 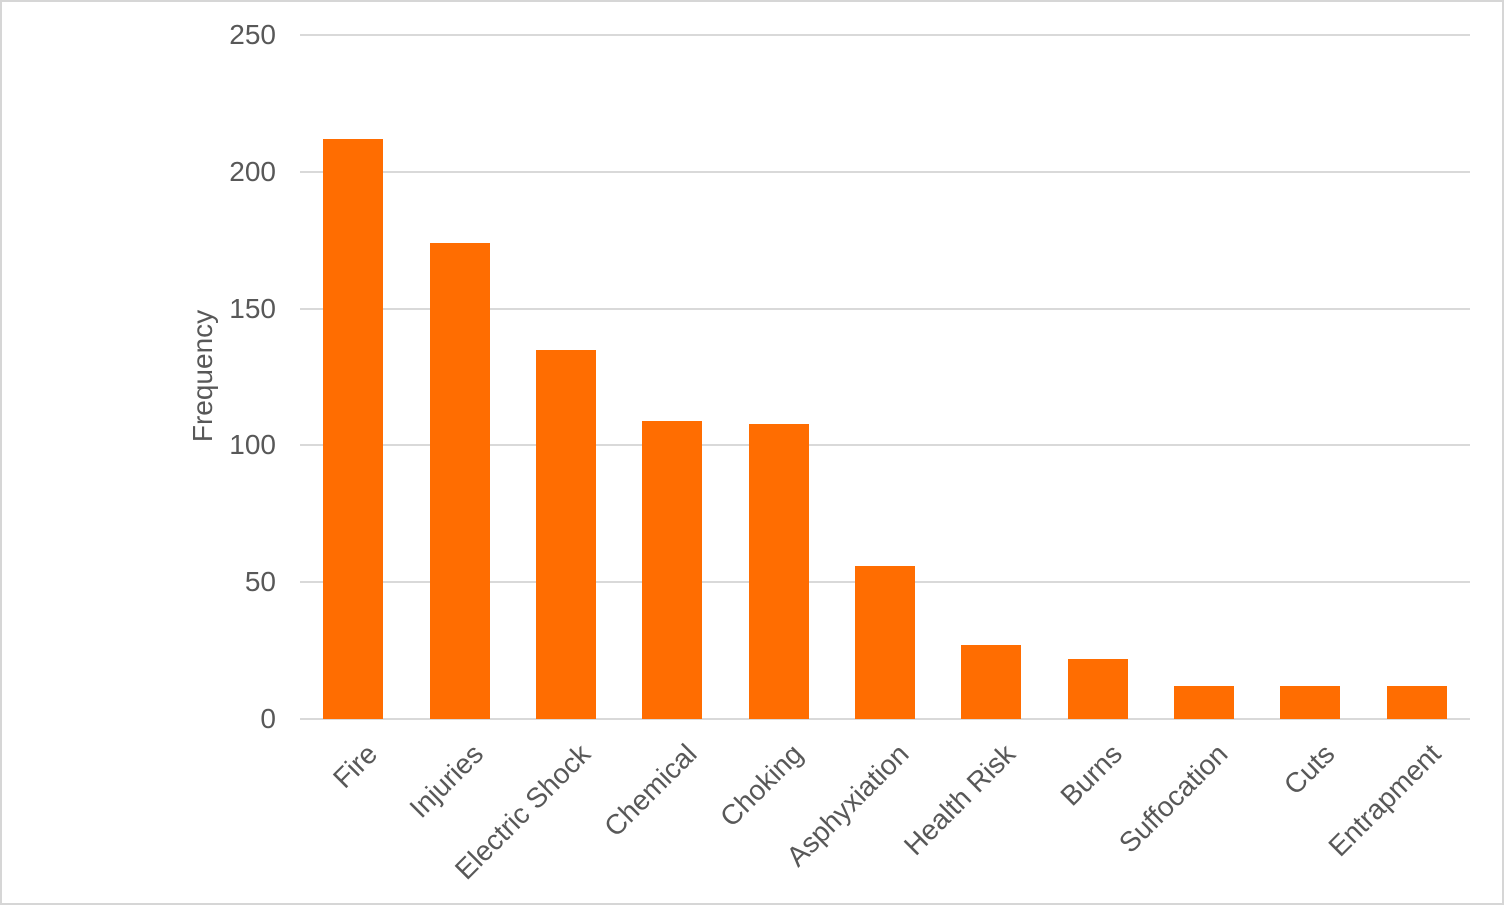 I want to click on x-tick-label: Suffocation, so click(x=1173, y=798).